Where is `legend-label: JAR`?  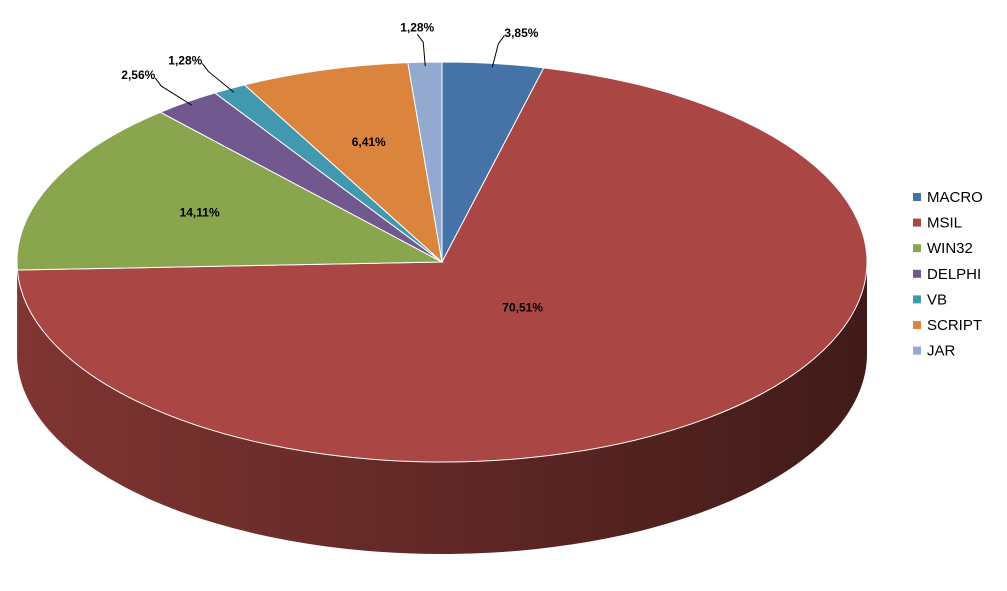
legend-label: JAR is located at coordinates (941, 351).